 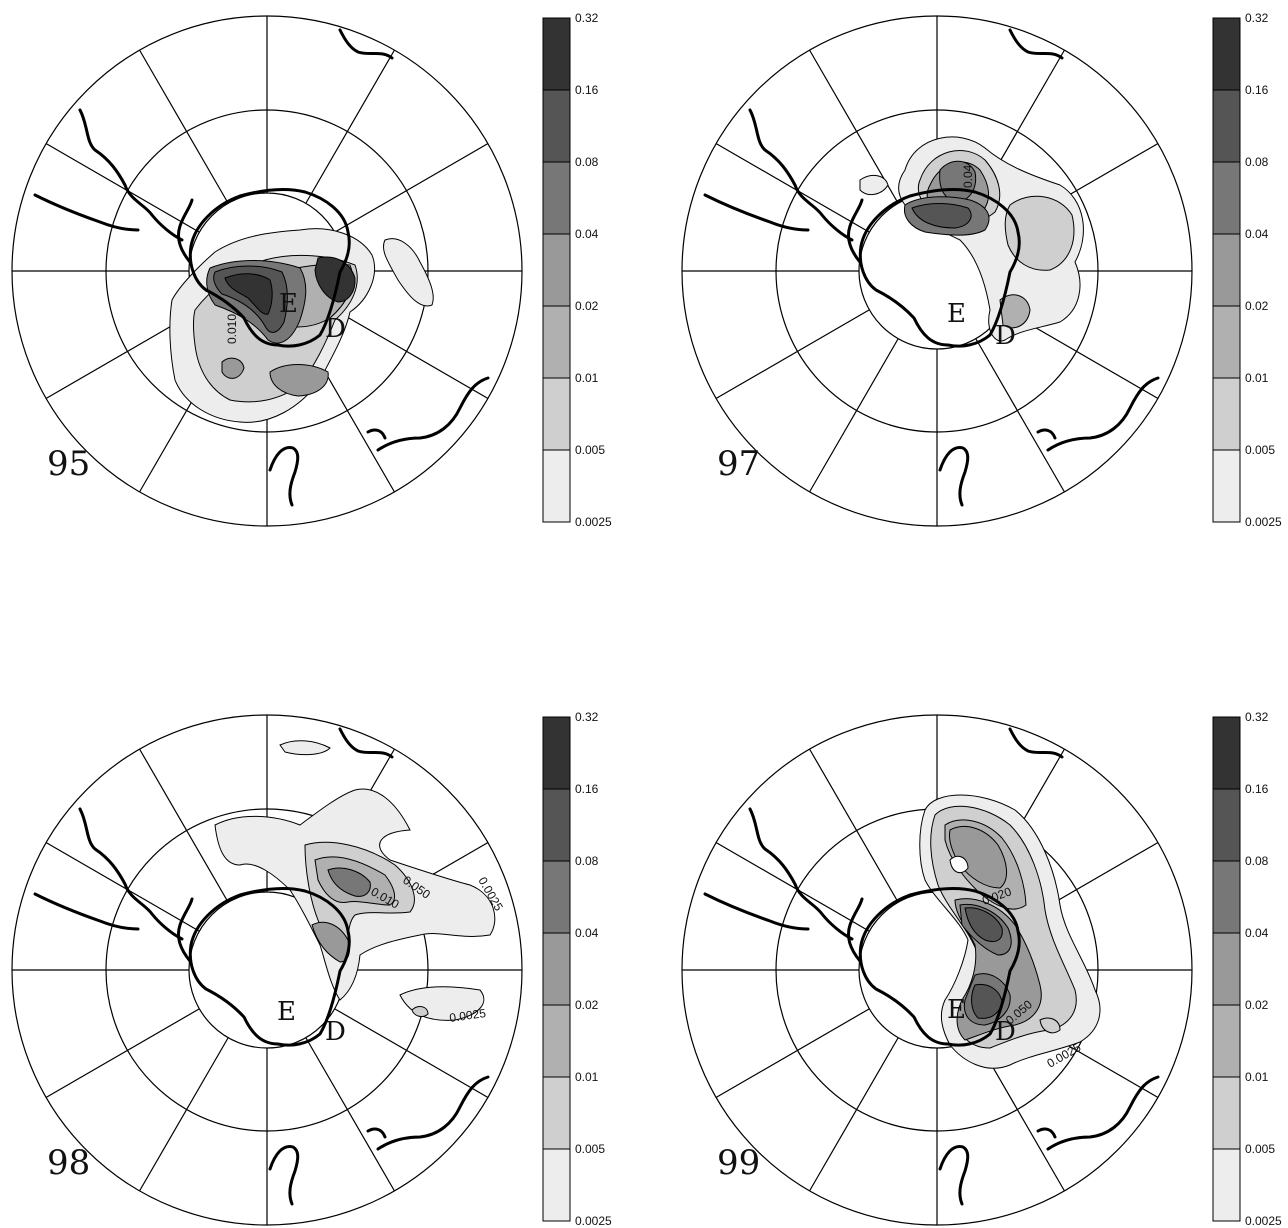 What do you see at coordinates (738, 1163) in the screenshot?
I see `panel-label: 99` at bounding box center [738, 1163].